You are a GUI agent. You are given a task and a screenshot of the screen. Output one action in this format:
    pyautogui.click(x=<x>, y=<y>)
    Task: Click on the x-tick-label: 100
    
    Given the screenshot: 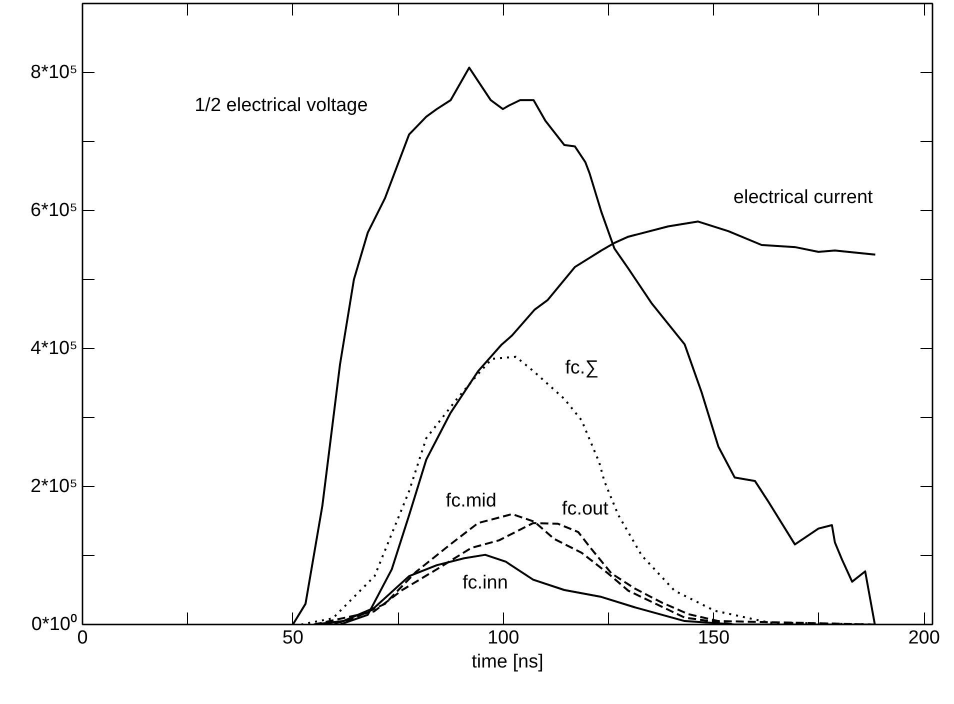 What is the action you would take?
    pyautogui.click(x=503, y=638)
    